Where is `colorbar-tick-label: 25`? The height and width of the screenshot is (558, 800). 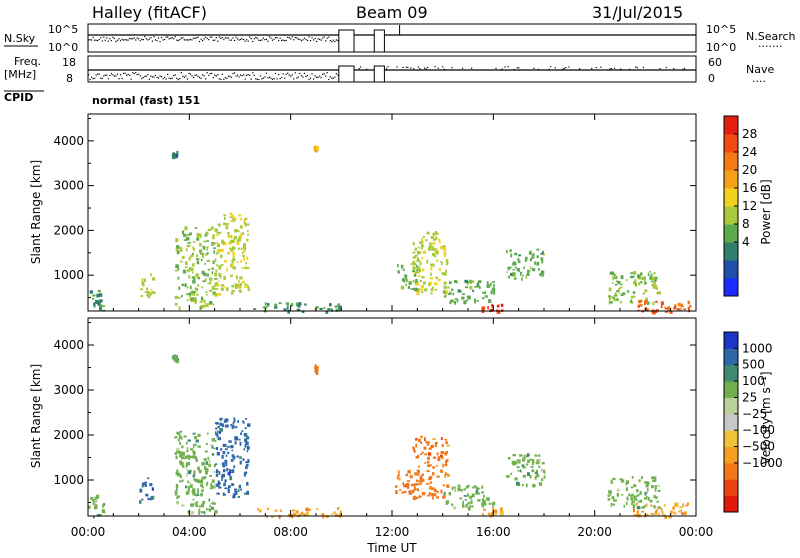 colorbar-tick-label: 25 is located at coordinates (749, 397).